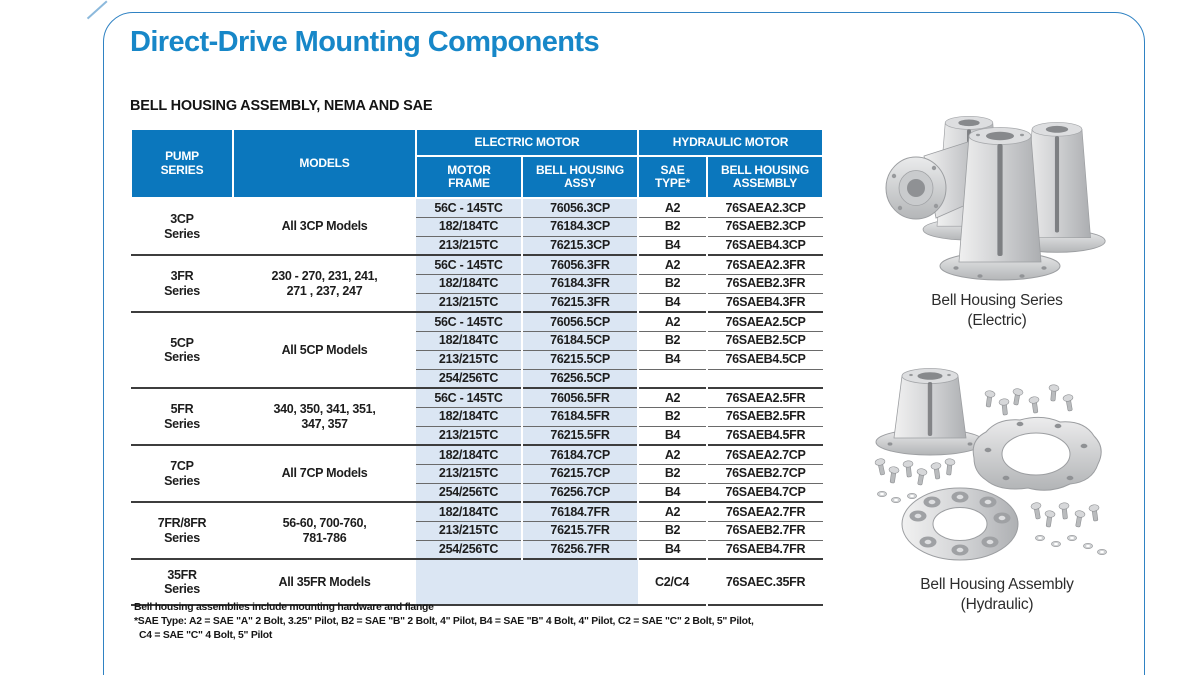 The height and width of the screenshot is (675, 1202). I want to click on figure-electric: Bell Housing Series (Electric), so click(997, 221).